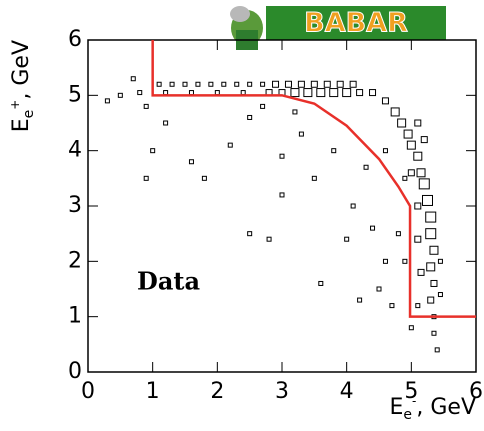 Image resolution: width=484 pixels, height=431 pixels. I want to click on x-tick-label: 0, so click(88, 391).